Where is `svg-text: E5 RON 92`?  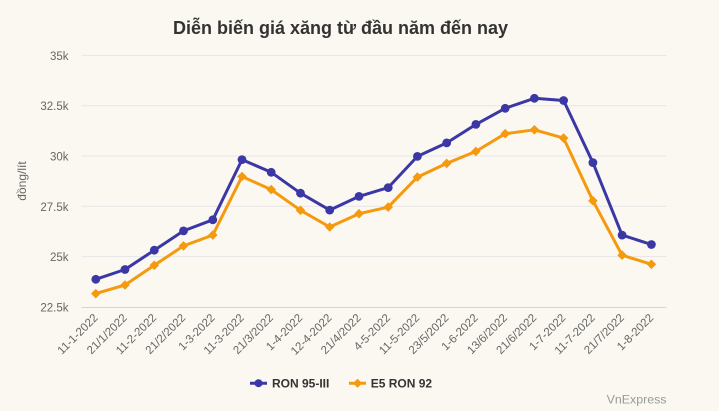 svg-text: E5 RON 92 is located at coordinates (402, 383).